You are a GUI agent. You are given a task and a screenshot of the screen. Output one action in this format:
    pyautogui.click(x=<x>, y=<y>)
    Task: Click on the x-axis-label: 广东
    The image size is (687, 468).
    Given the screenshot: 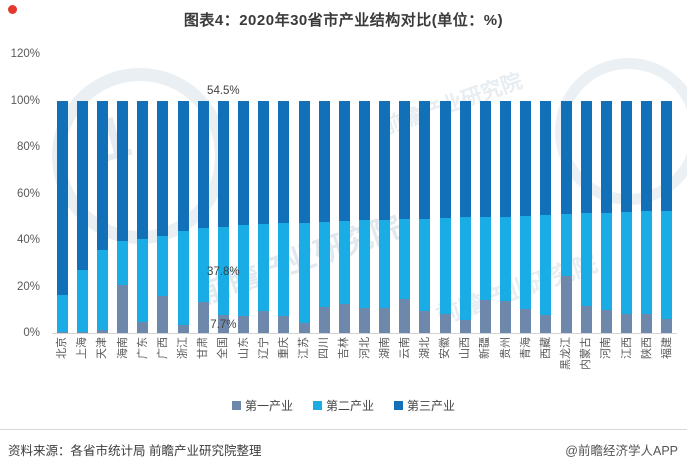 What is the action you would take?
    pyautogui.click(x=142, y=348)
    